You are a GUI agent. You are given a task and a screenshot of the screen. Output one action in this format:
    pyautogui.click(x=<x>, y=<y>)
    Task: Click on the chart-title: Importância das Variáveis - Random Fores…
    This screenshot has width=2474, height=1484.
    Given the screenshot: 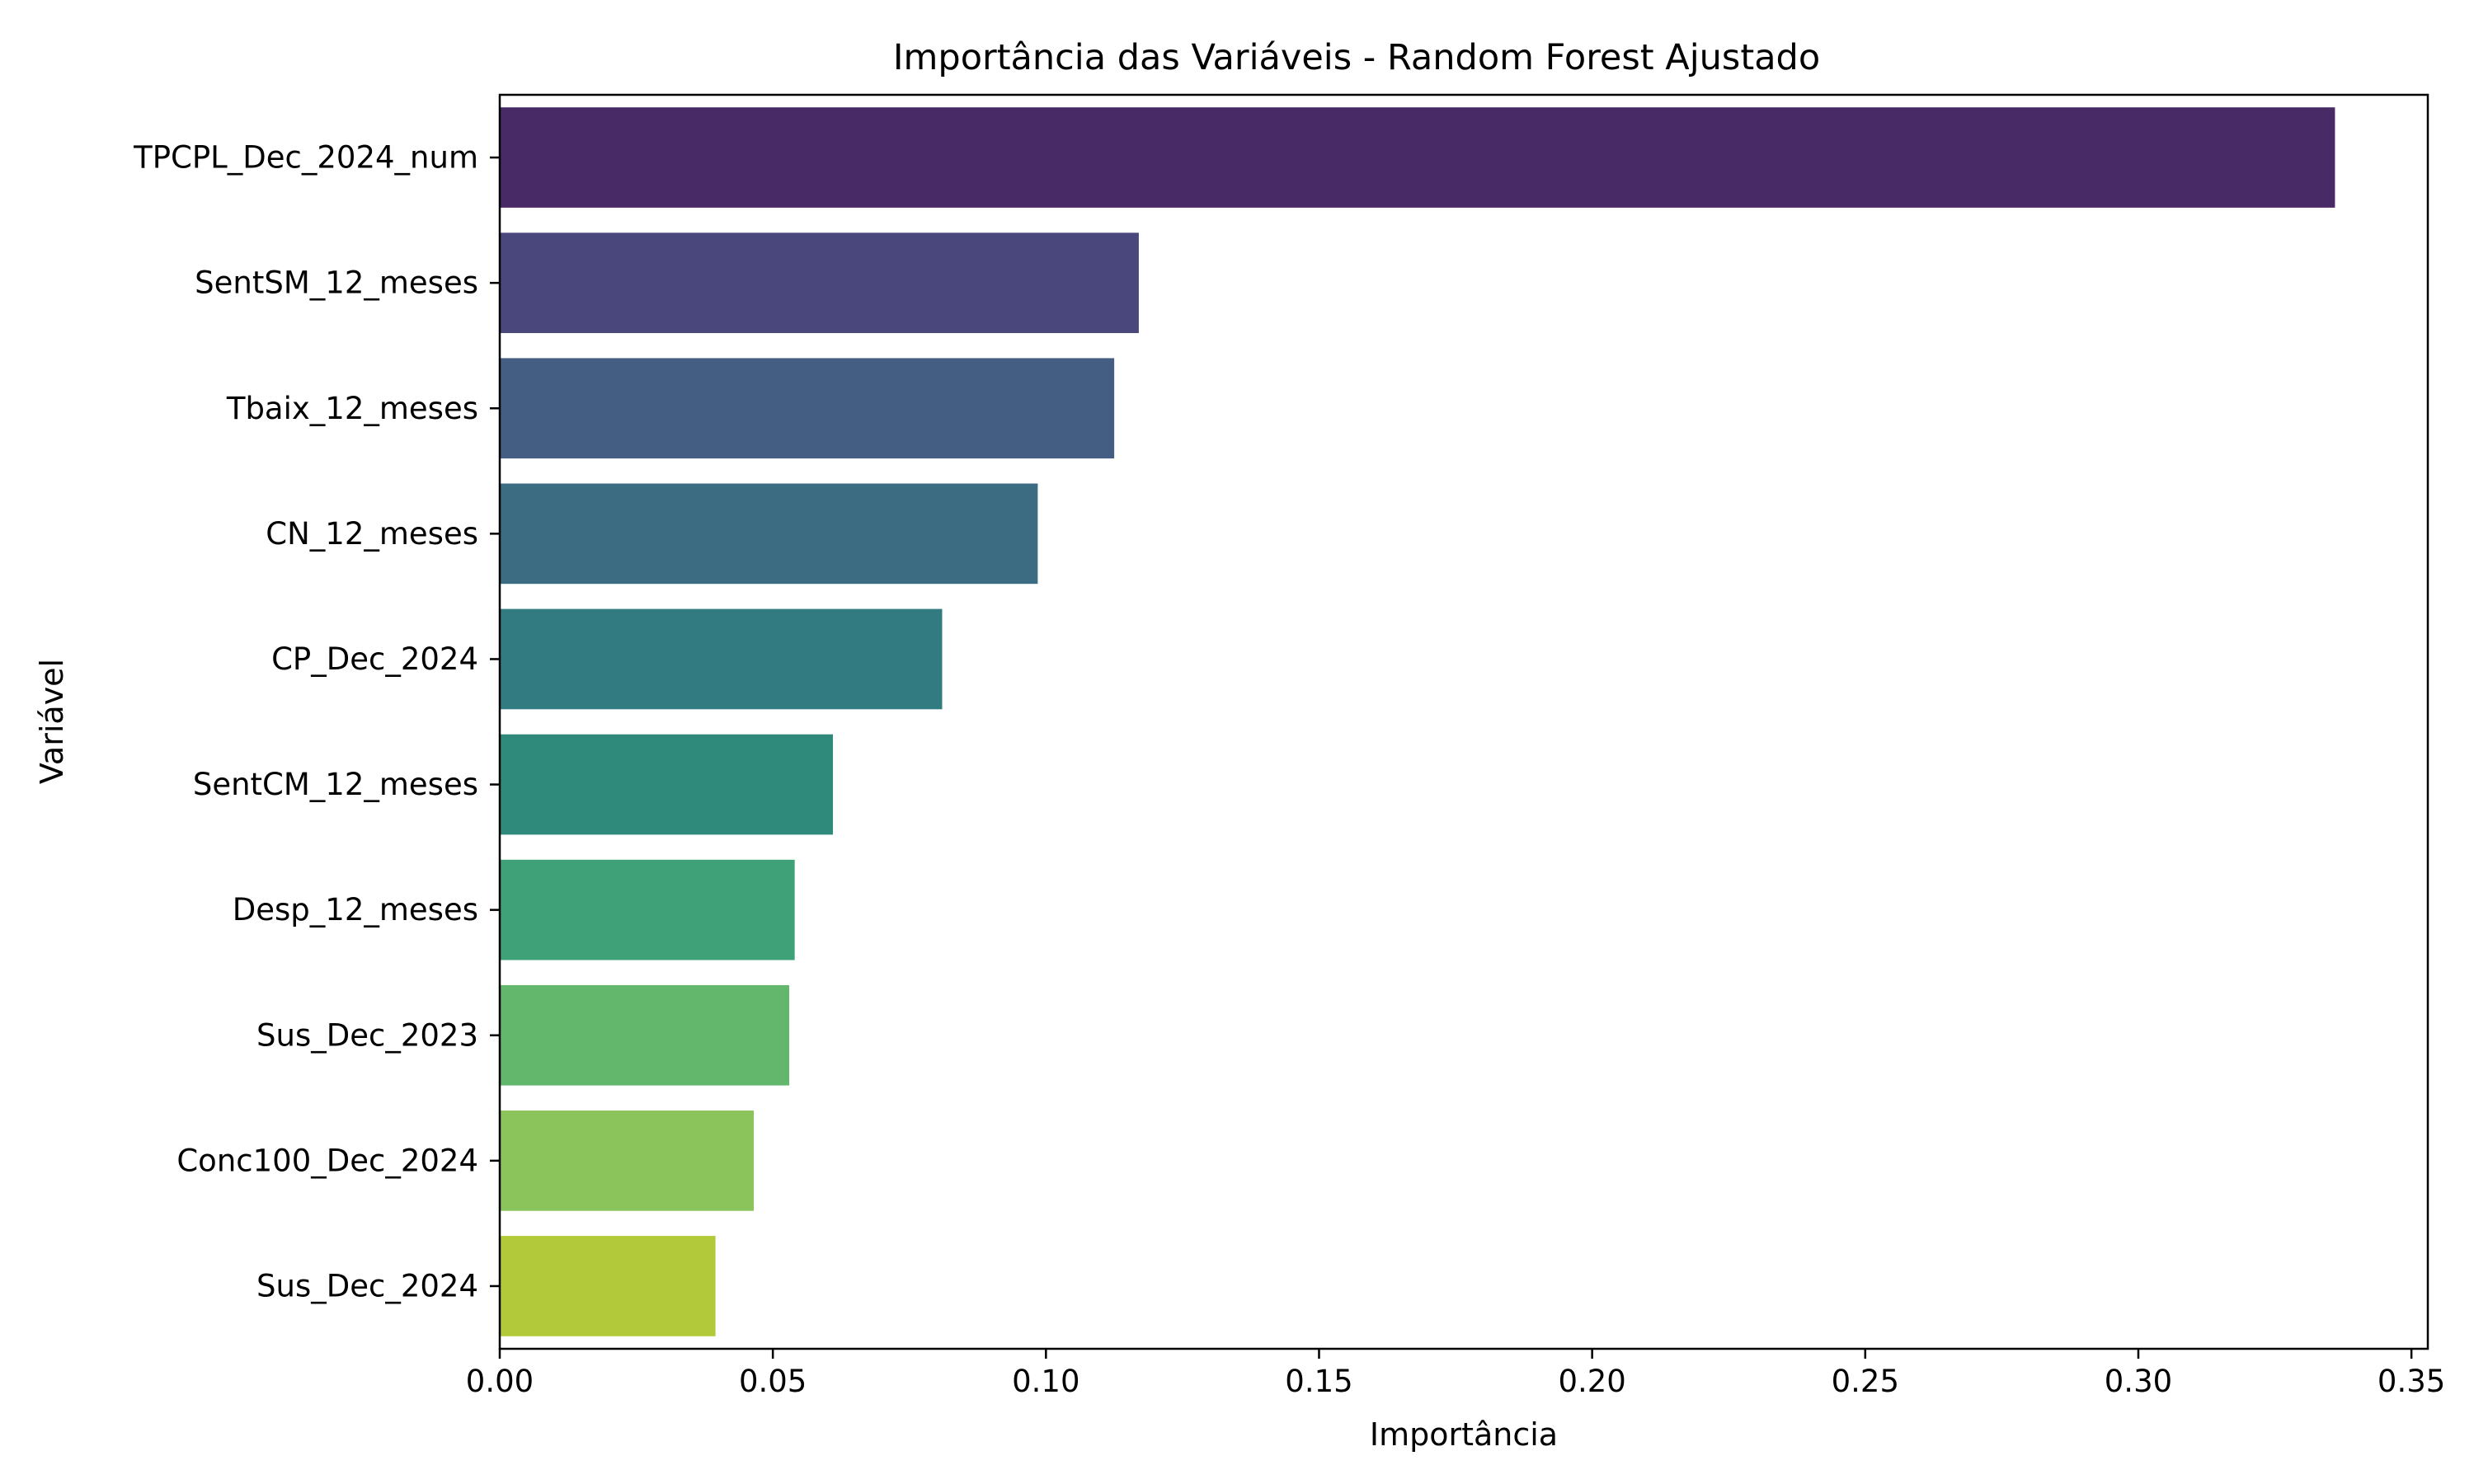 What is the action you would take?
    pyautogui.click(x=1356, y=58)
    